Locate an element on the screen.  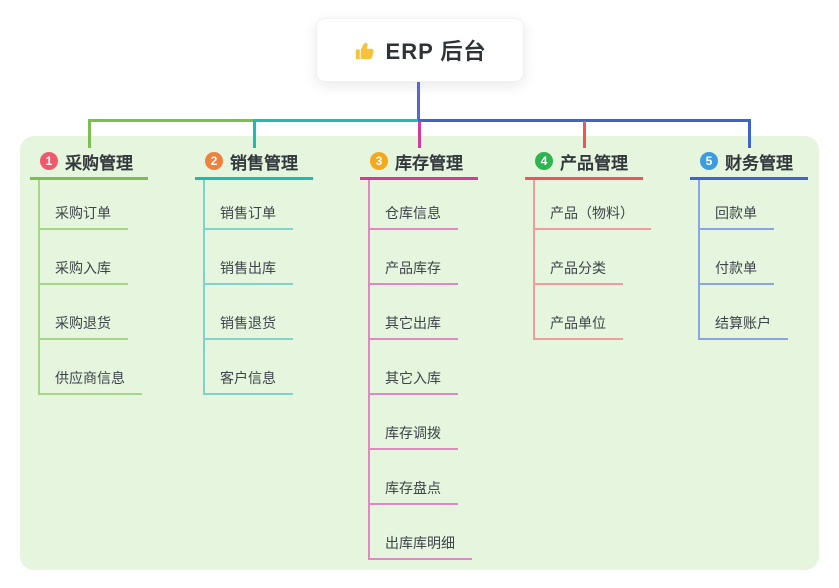
child-node: 销售退货 is located at coordinates (248, 323).